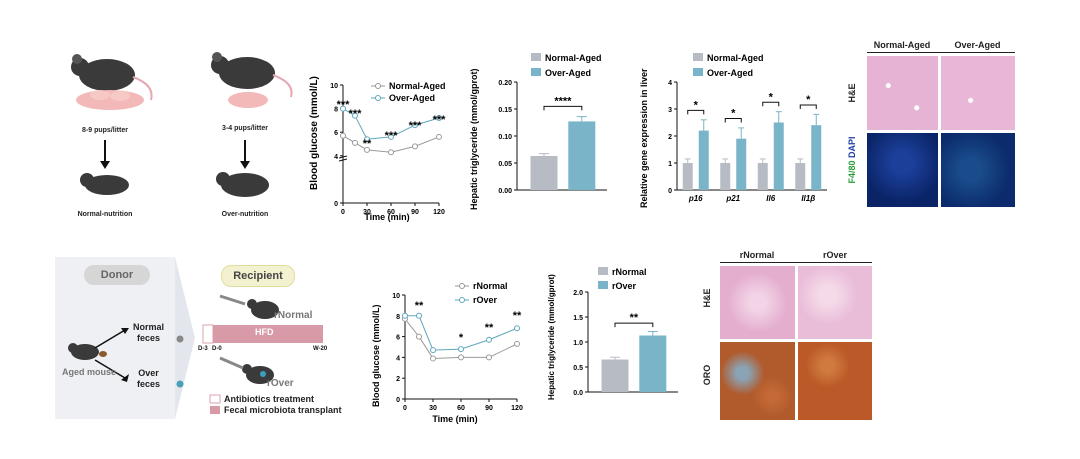 The image size is (1080, 459). What do you see at coordinates (578, 393) in the screenshot?
I see `y-tick-label: 0.0` at bounding box center [578, 393].